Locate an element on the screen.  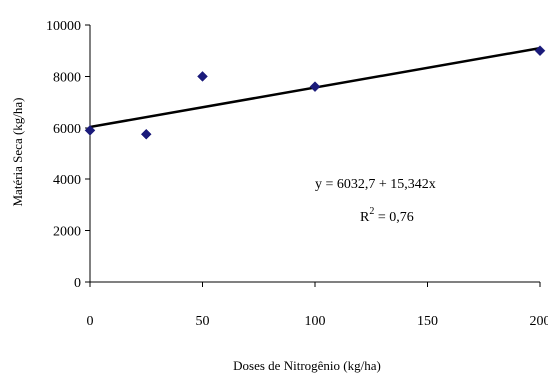
x-ticks: 0 50 100 150 200 is located at coordinates (317, 305).